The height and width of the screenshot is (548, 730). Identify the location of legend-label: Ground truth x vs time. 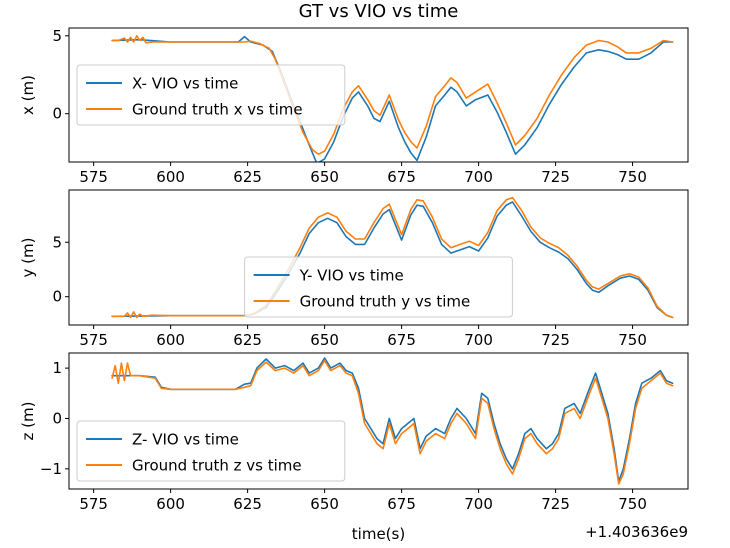
(217, 110).